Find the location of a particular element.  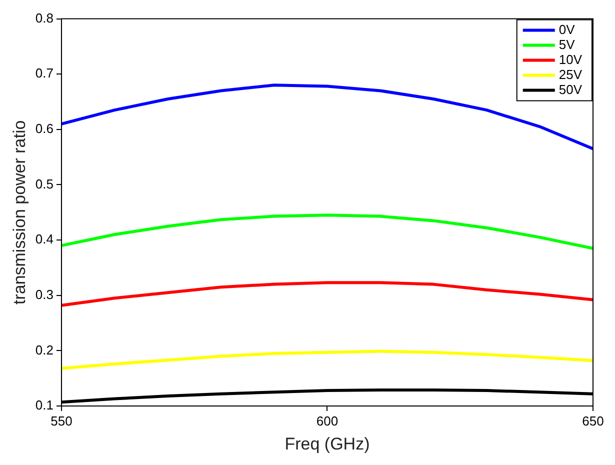

y-tick-label: 0.7 is located at coordinates (44, 73).